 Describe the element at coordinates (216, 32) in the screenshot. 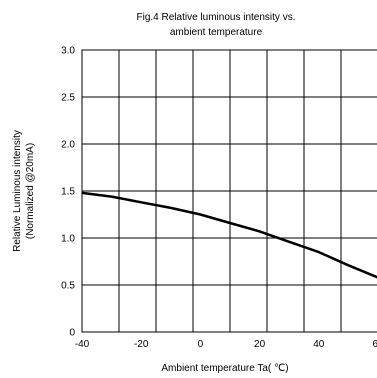

I see `chart-title-line2: ambient temperature` at that location.